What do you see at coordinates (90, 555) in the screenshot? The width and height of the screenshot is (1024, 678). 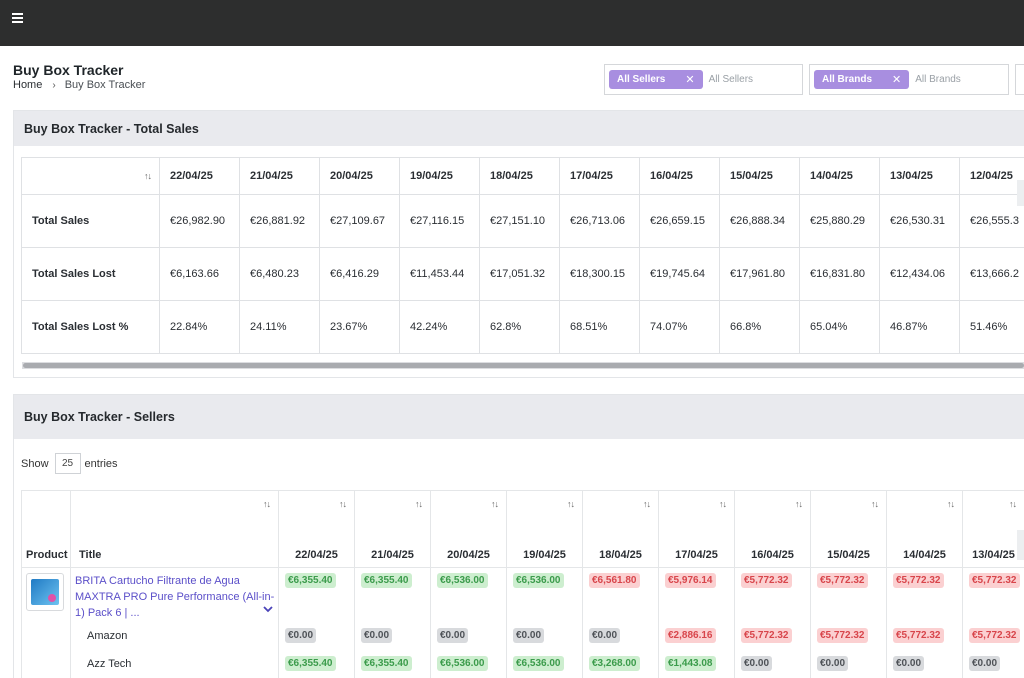 I see `title-header-label: Title` at bounding box center [90, 555].